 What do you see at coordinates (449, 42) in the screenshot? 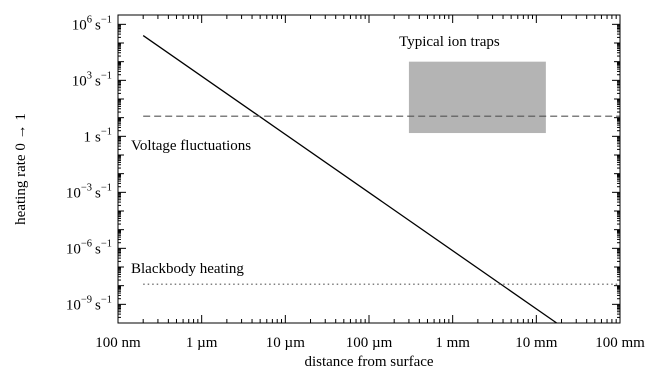
I see `region-label-ion-traps: Typical ion traps` at bounding box center [449, 42].